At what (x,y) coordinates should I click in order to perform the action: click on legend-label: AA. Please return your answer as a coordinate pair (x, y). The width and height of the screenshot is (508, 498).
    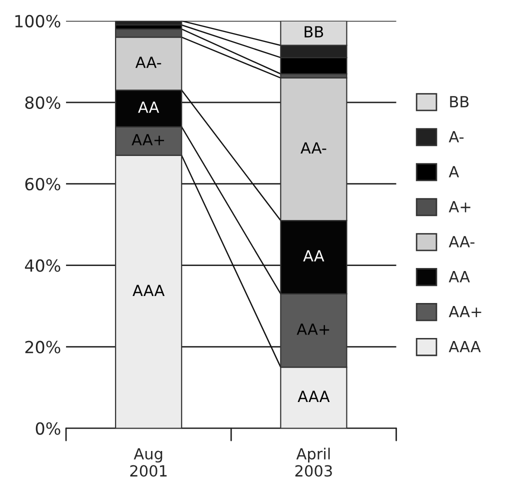
    Looking at the image, I should click on (459, 276).